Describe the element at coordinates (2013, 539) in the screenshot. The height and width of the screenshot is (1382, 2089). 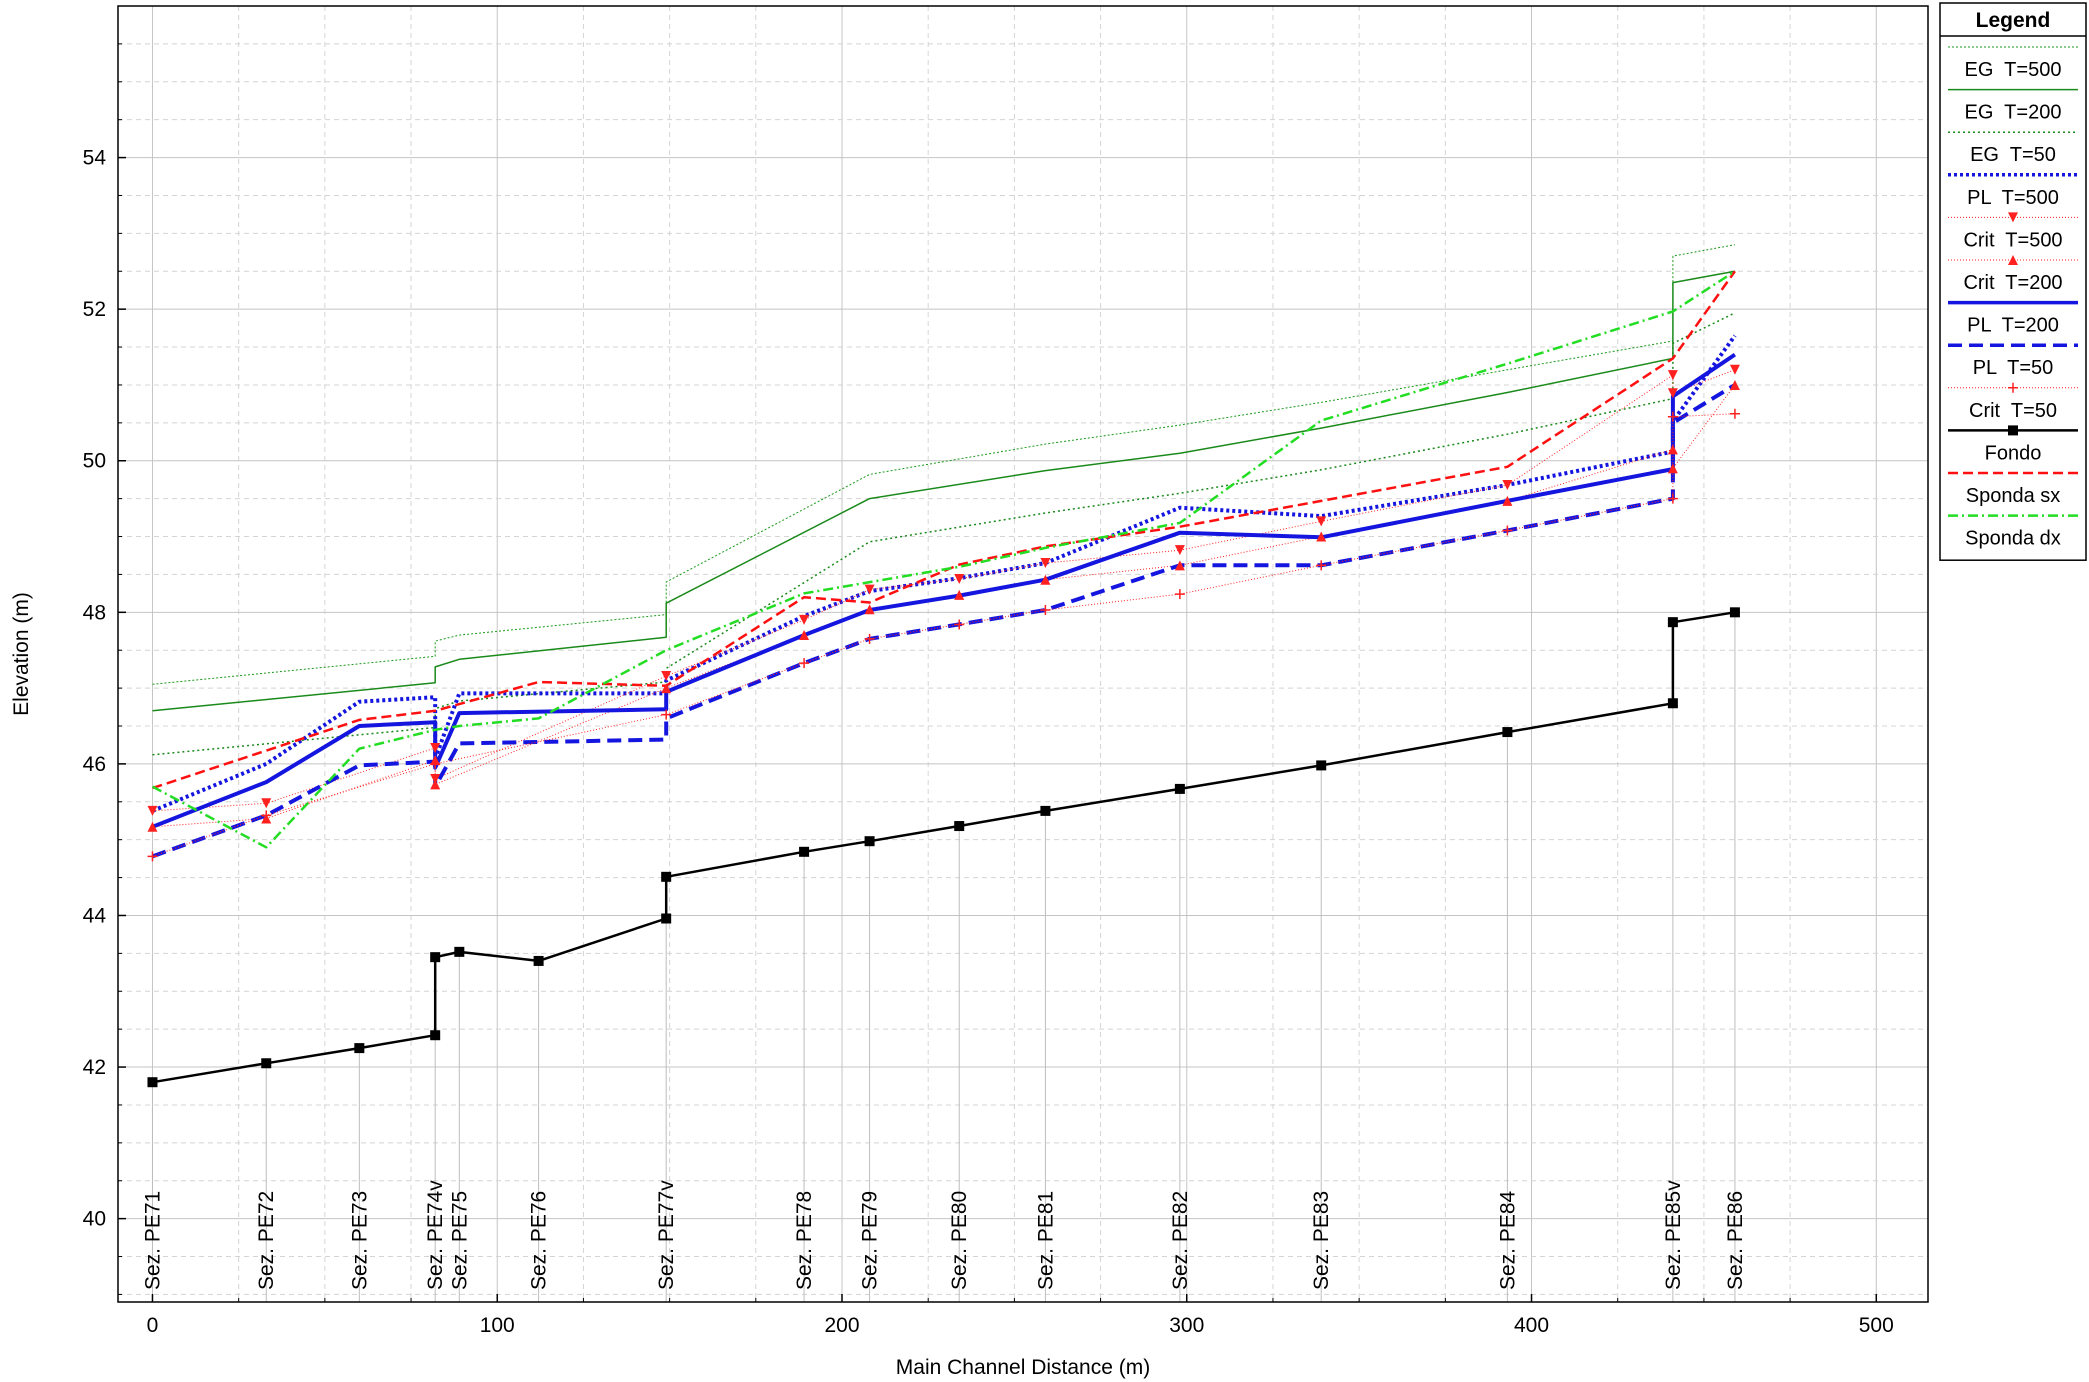
I see `legend-label: Sponda dx` at that location.